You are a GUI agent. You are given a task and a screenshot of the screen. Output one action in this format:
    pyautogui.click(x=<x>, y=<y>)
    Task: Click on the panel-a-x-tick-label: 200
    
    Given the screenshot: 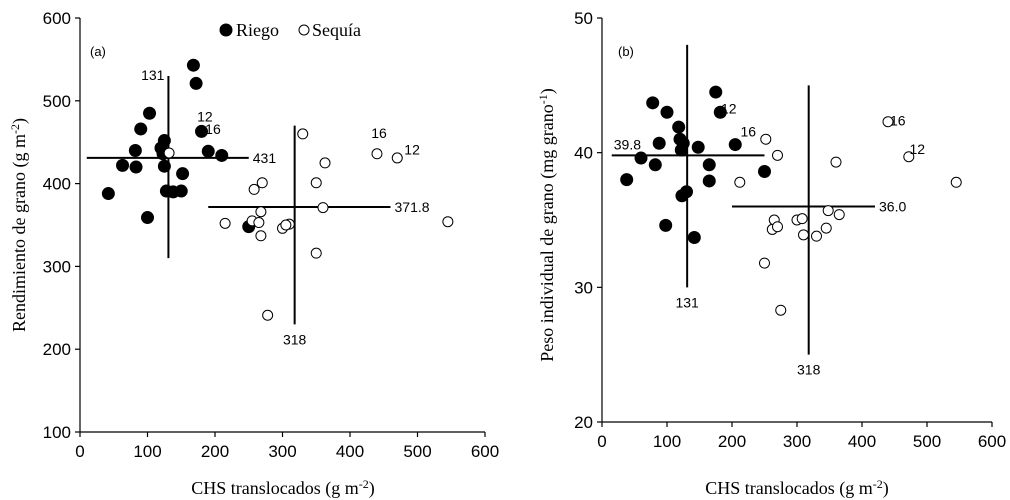 What is the action you would take?
    pyautogui.click(x=215, y=451)
    